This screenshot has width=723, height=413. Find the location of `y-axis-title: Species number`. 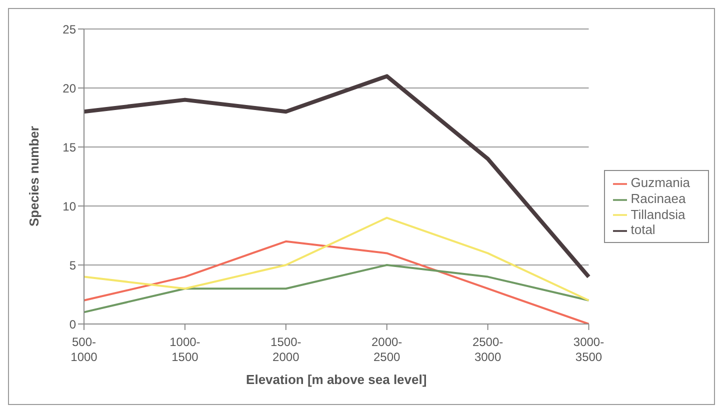

y-axis-title: Species number is located at coordinates (34, 176).